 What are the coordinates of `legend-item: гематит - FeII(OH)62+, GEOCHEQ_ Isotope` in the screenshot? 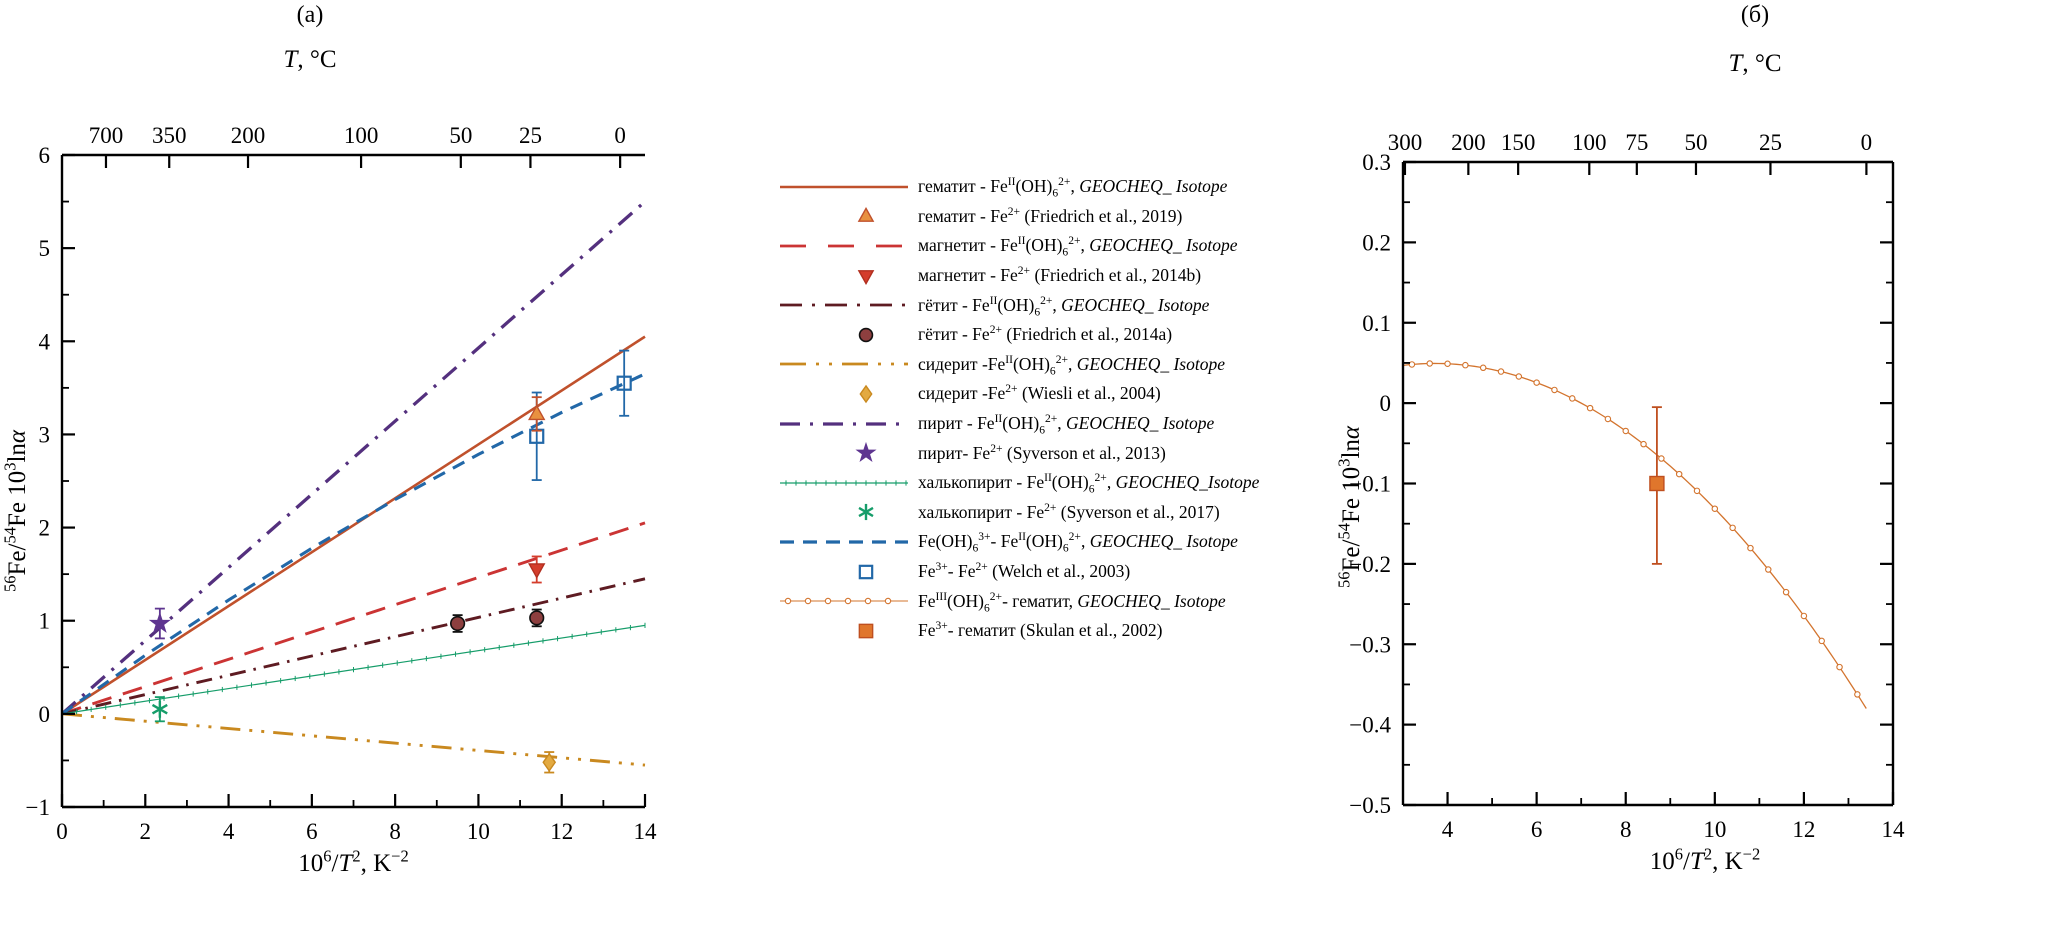 It's located at (1078, 187).